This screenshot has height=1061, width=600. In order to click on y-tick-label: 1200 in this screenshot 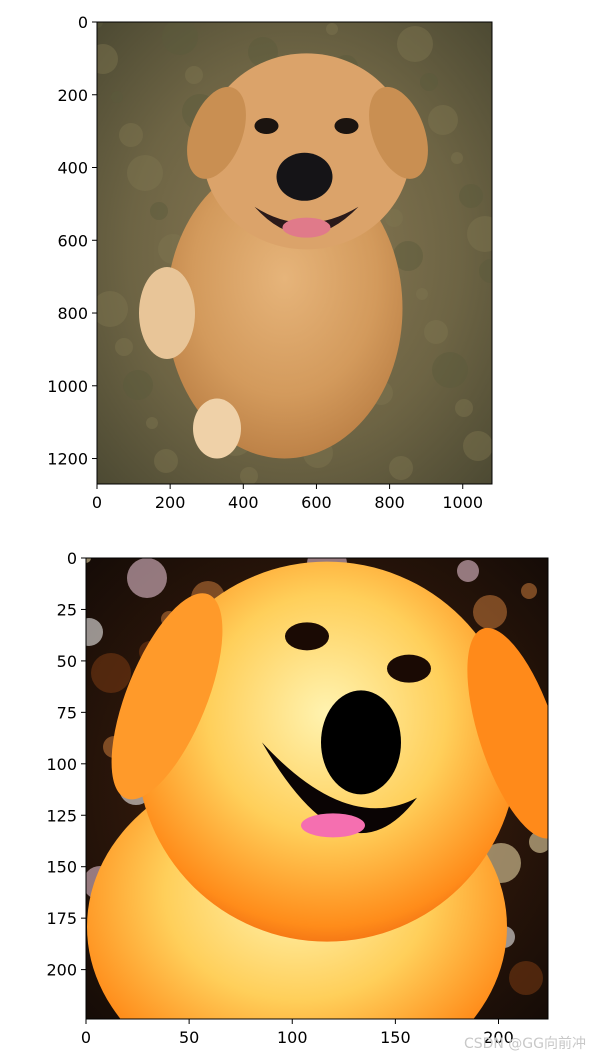, I will do `click(67, 459)`.